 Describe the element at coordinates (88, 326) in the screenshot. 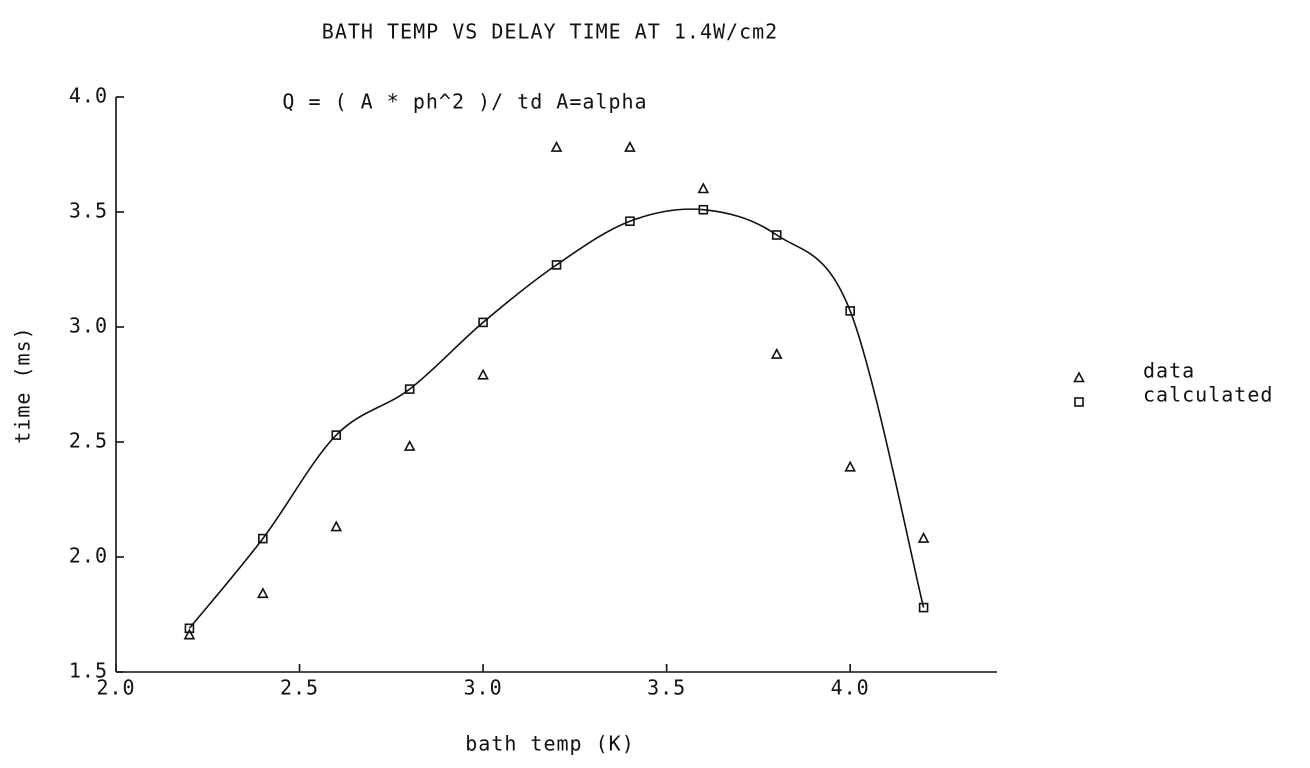

I see `y-tick-label: 3.0` at that location.